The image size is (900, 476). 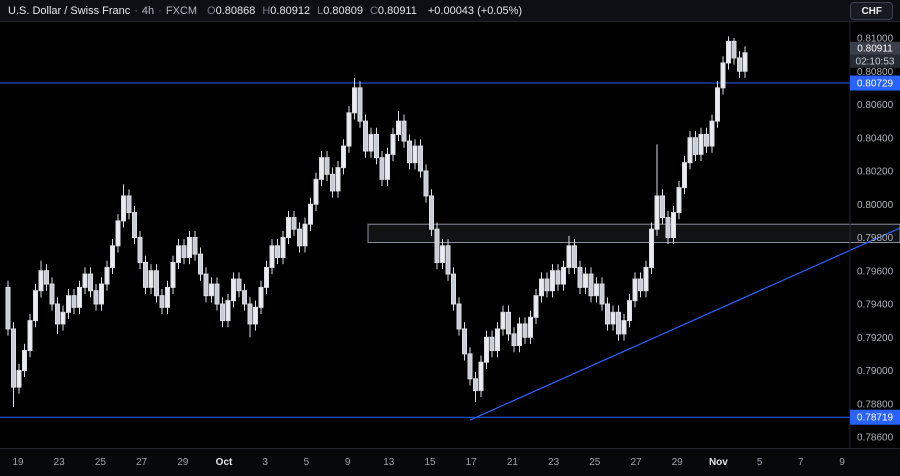 What do you see at coordinates (235, 10) in the screenshot?
I see `open-value: 0.80868` at bounding box center [235, 10].